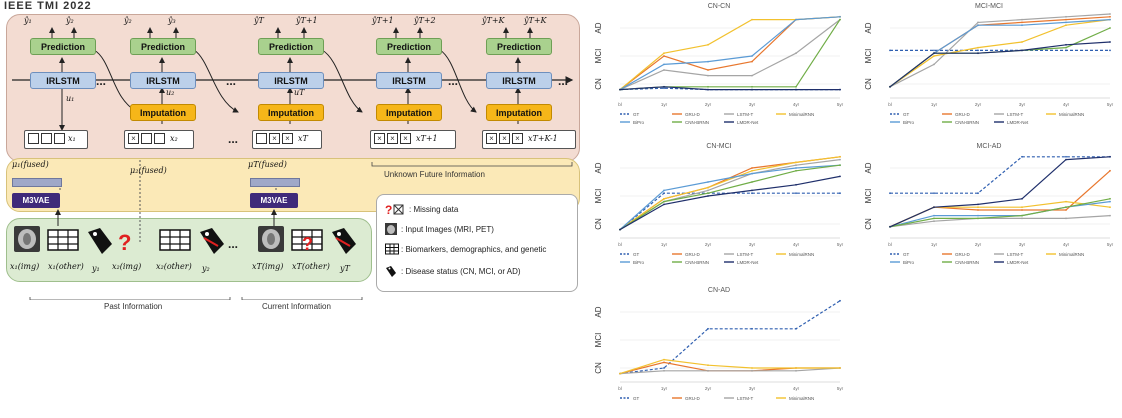 The width and height of the screenshot is (1122, 418). Describe the element at coordinates (148, 170) in the screenshot. I see `mu-label: μ₂(fused)` at that location.